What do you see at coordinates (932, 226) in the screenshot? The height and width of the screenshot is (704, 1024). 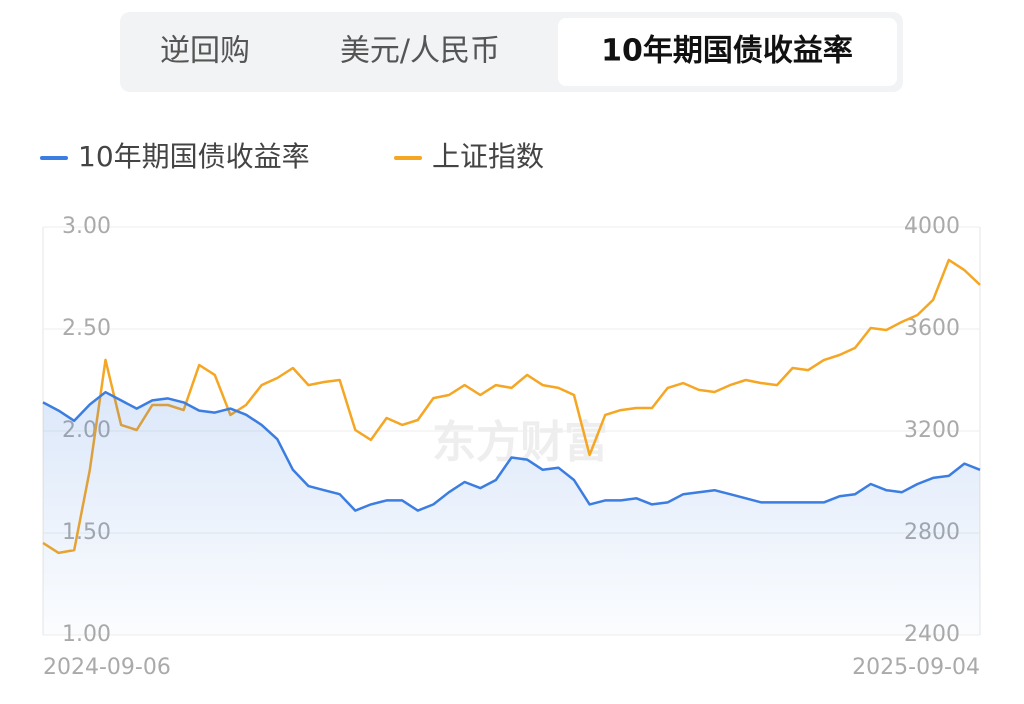 I see `y2-tick-label: 4000` at bounding box center [932, 226].